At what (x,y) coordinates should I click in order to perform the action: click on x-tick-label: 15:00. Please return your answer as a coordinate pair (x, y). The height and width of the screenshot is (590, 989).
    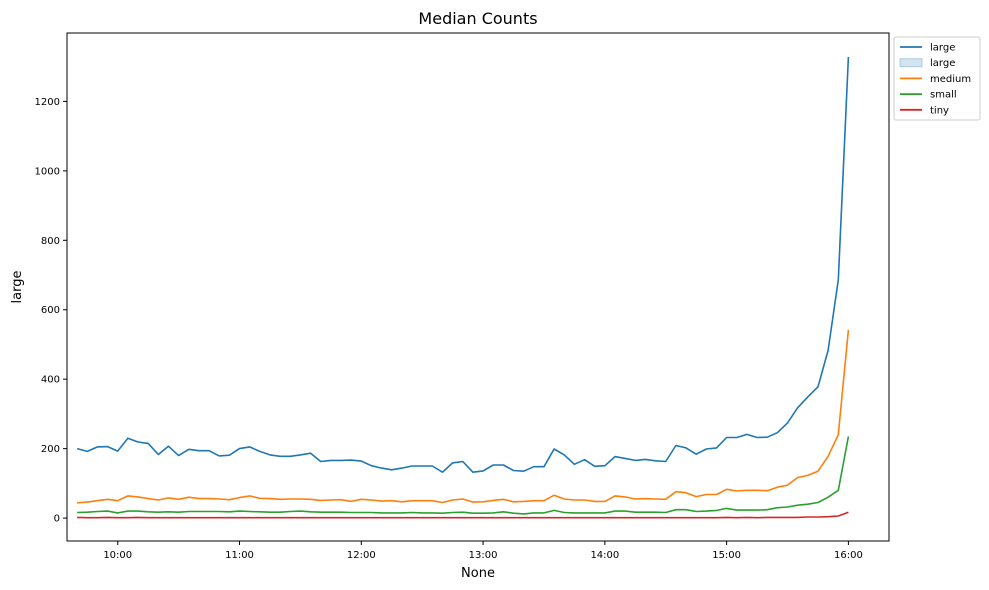
    Looking at the image, I should click on (726, 555).